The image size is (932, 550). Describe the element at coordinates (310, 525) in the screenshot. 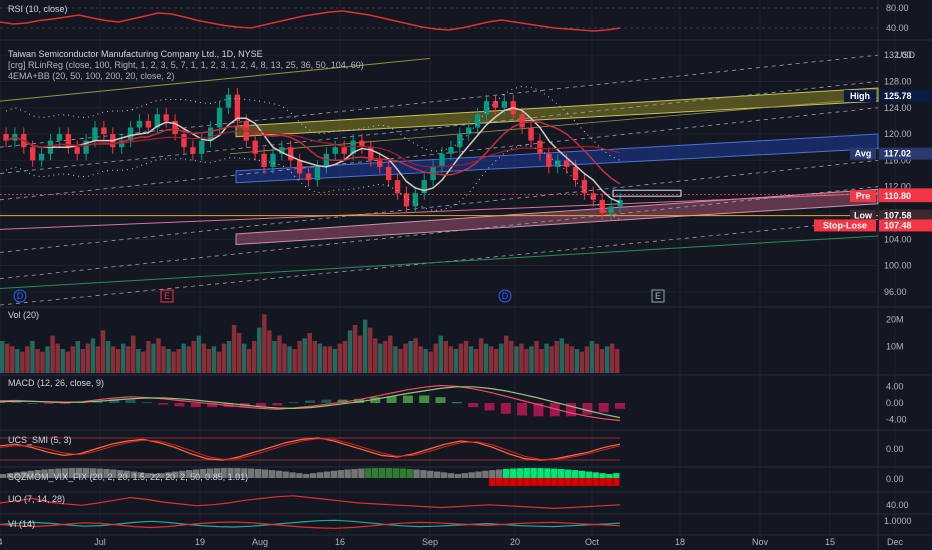

I see `vi-minus-line` at that location.